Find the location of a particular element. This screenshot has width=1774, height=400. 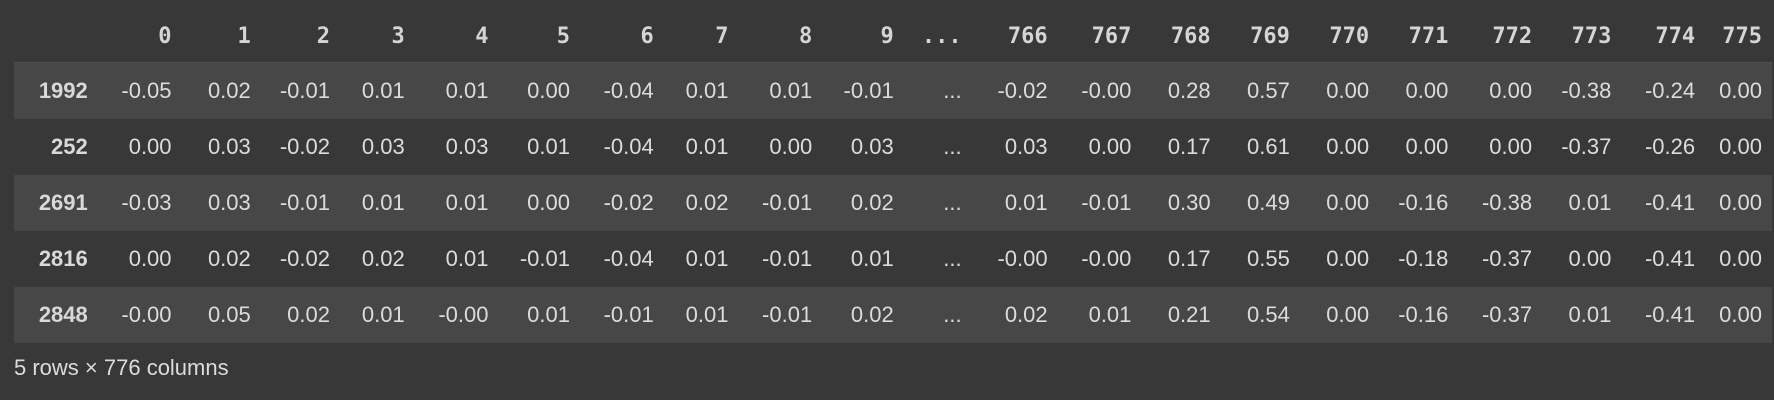

column-header: 772 is located at coordinates (1500, 36).